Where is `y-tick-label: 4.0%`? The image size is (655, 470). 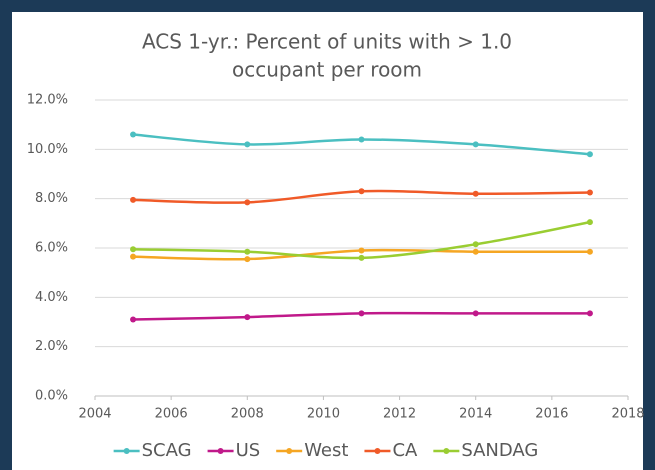
y-tick-label: 4.0% is located at coordinates (51, 297).